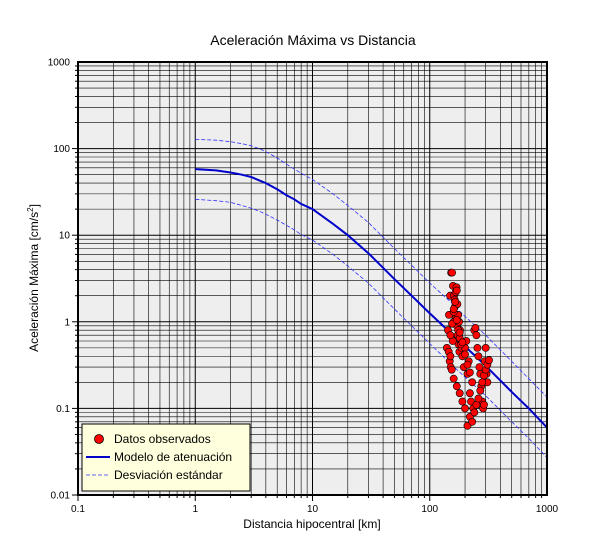 This screenshot has height=560, width=590. What do you see at coordinates (99, 439) in the screenshot?
I see `legend-observed-marker` at bounding box center [99, 439].